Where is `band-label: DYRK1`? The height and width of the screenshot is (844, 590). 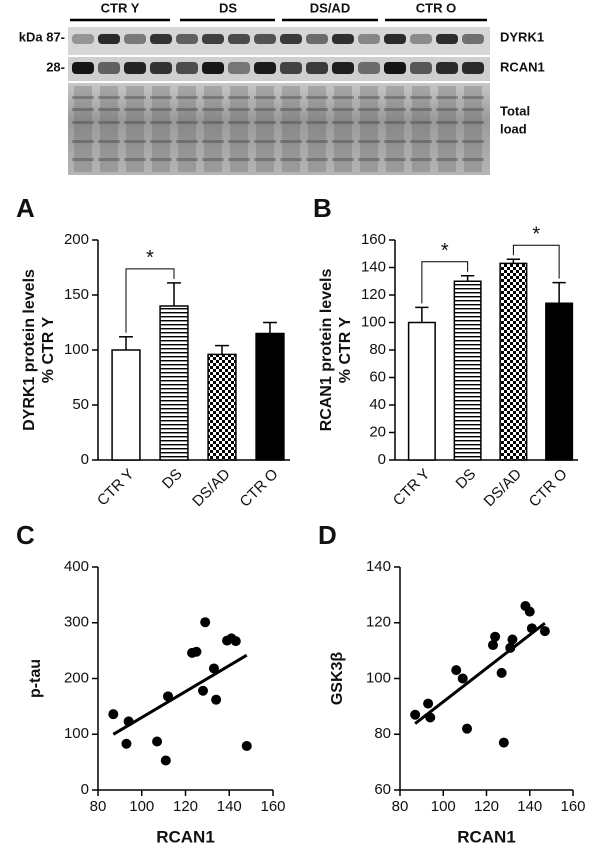 band-label: DYRK1 is located at coordinates (522, 36).